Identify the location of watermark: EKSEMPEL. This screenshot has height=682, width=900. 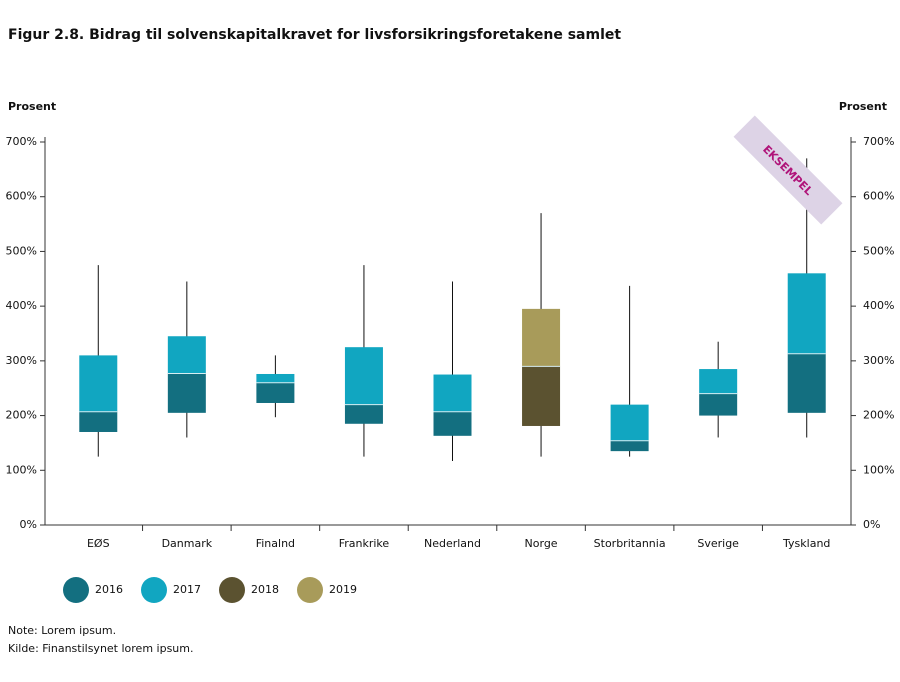
(788, 170).